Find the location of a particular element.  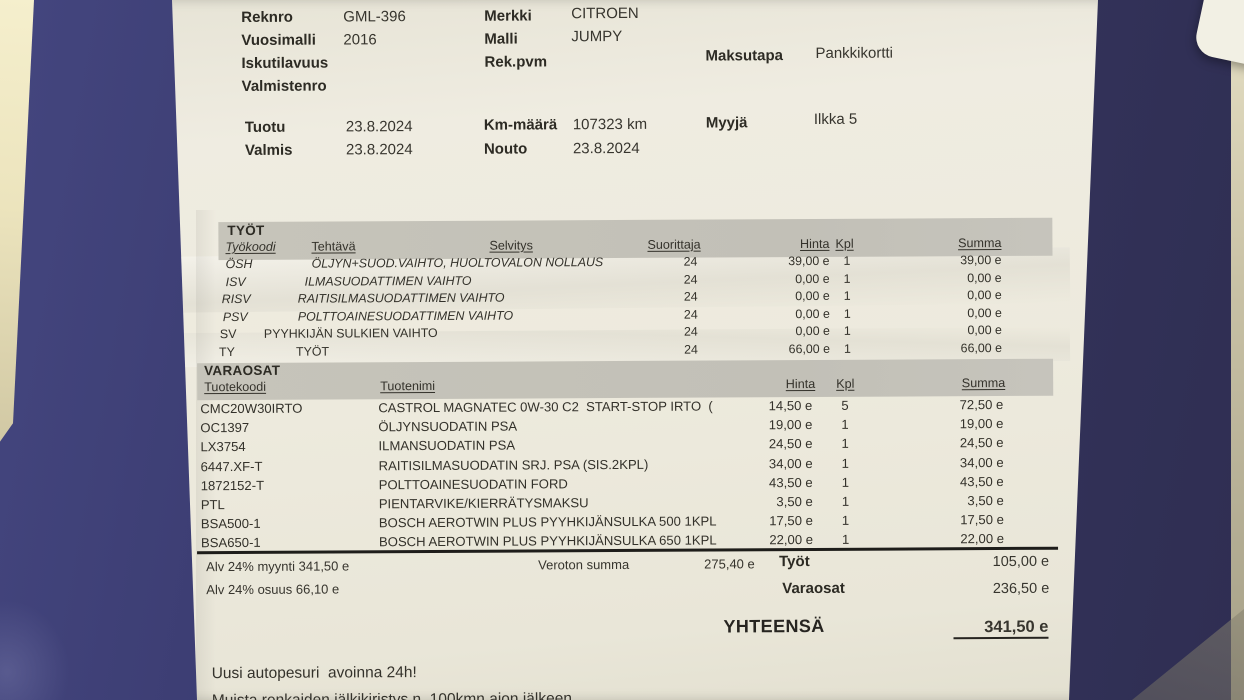

work-price: 39,00 e is located at coordinates (809, 261).